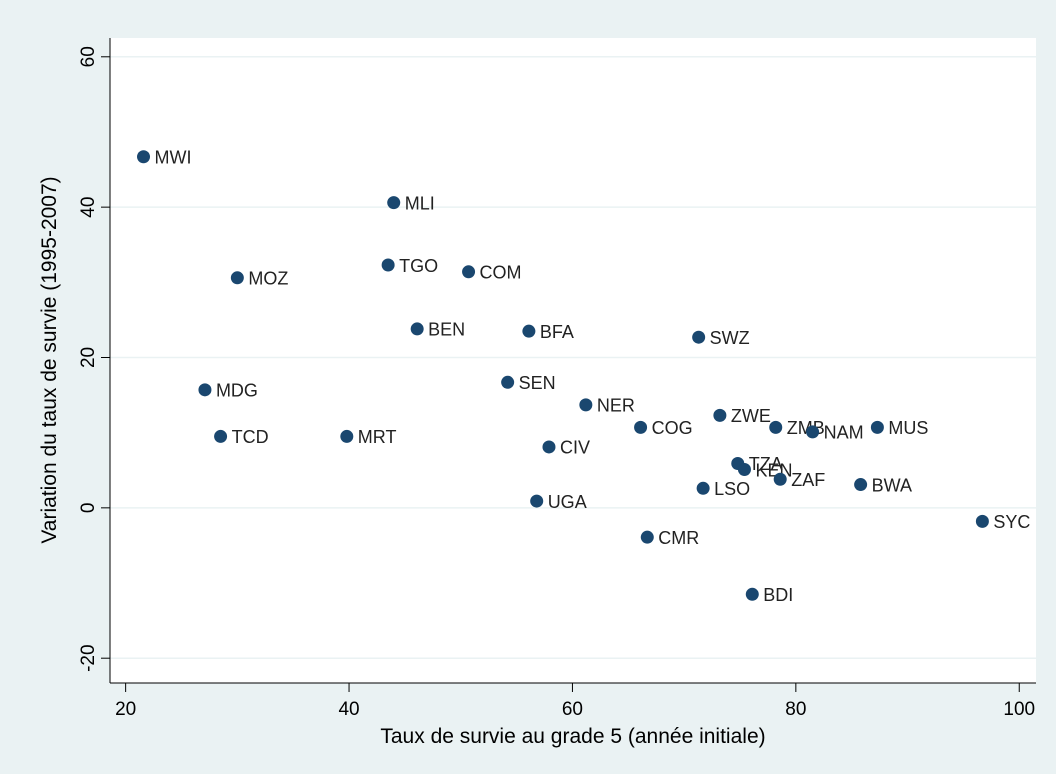 The width and height of the screenshot is (1056, 774). Describe the element at coordinates (1011, 522) in the screenshot. I see `point-label: SYC` at that location.